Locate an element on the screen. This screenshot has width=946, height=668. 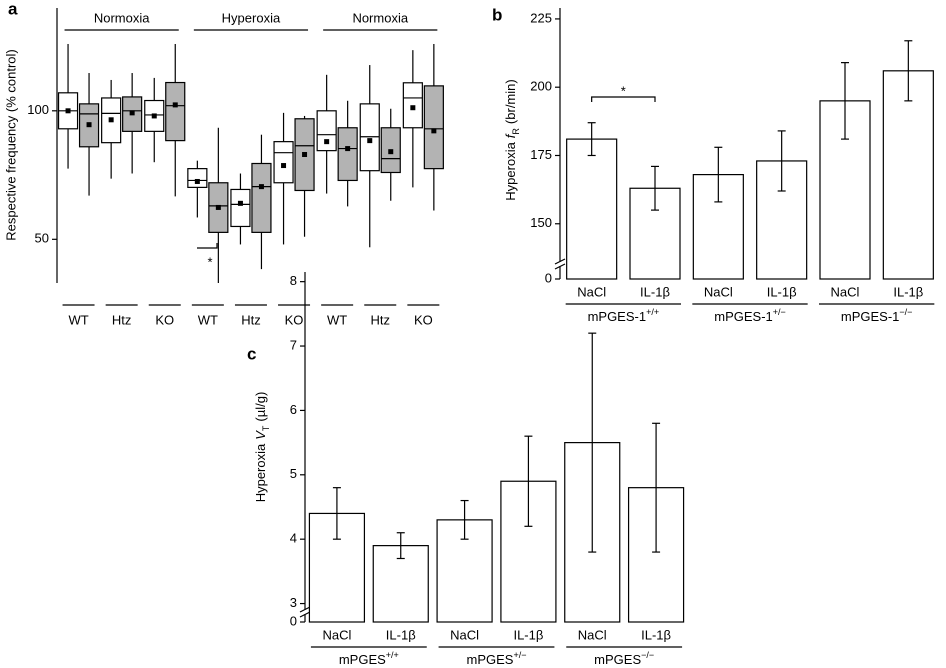
y-tick-label: 8 is located at coordinates (293, 280).